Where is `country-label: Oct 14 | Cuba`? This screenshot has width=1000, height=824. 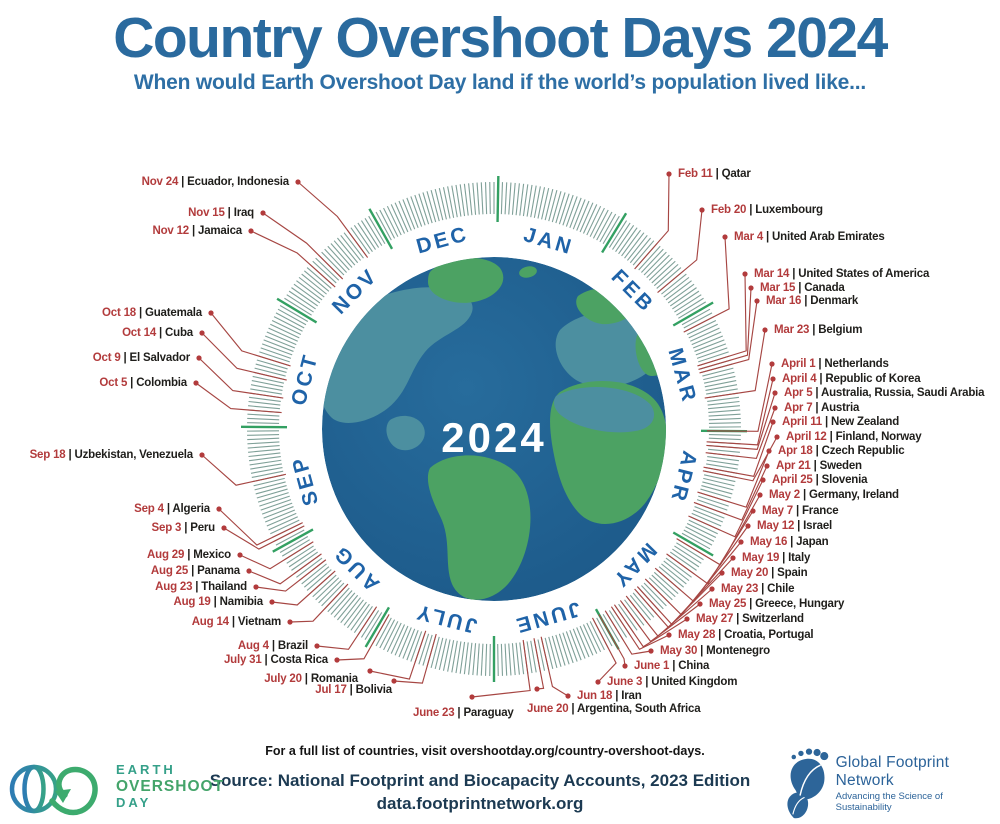 country-label: Oct 14 | Cuba is located at coordinates (158, 333).